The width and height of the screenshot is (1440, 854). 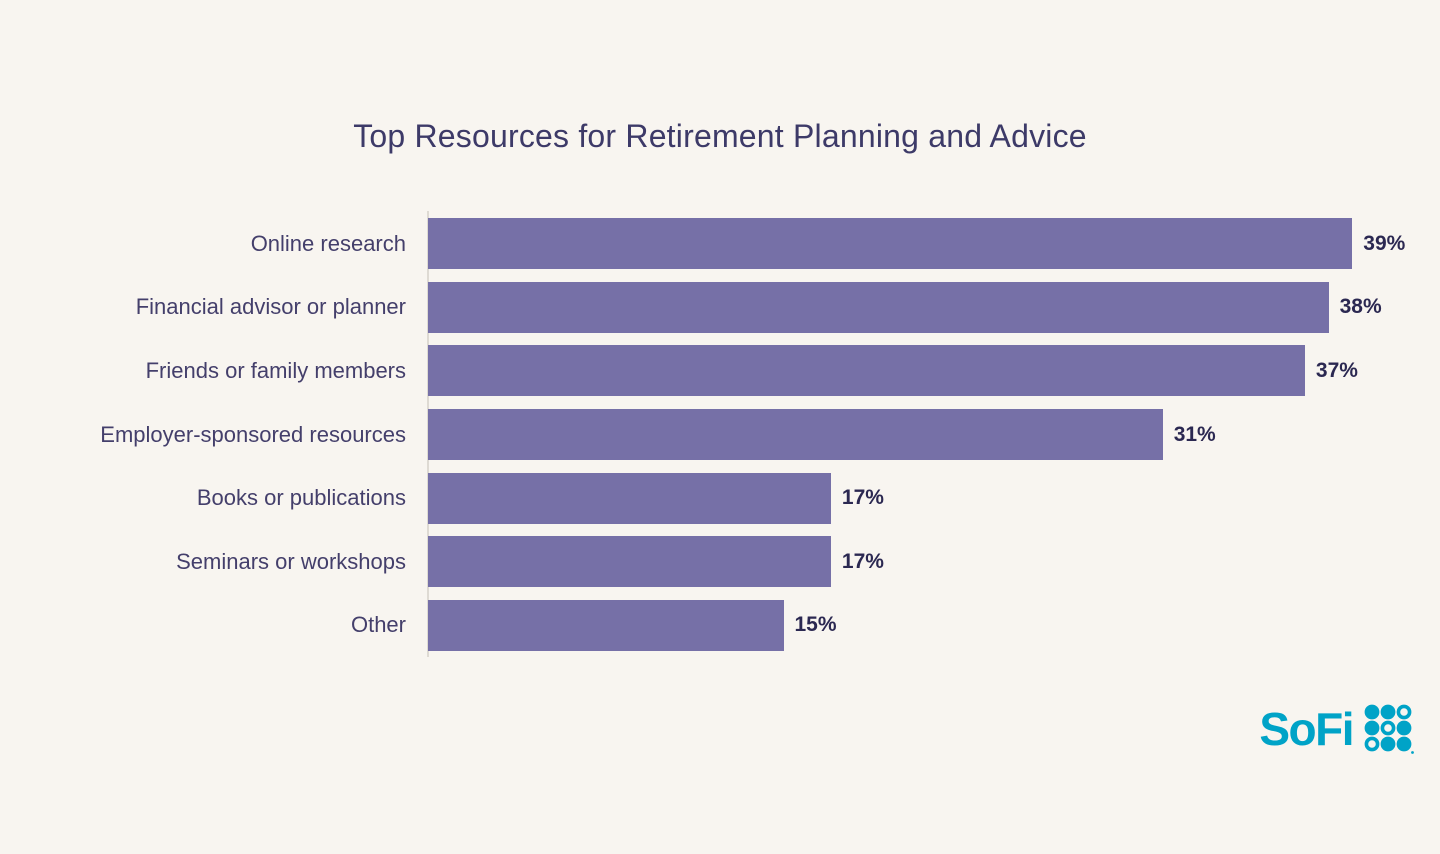 What do you see at coordinates (1412, 752) in the screenshot?
I see `trademark-dot` at bounding box center [1412, 752].